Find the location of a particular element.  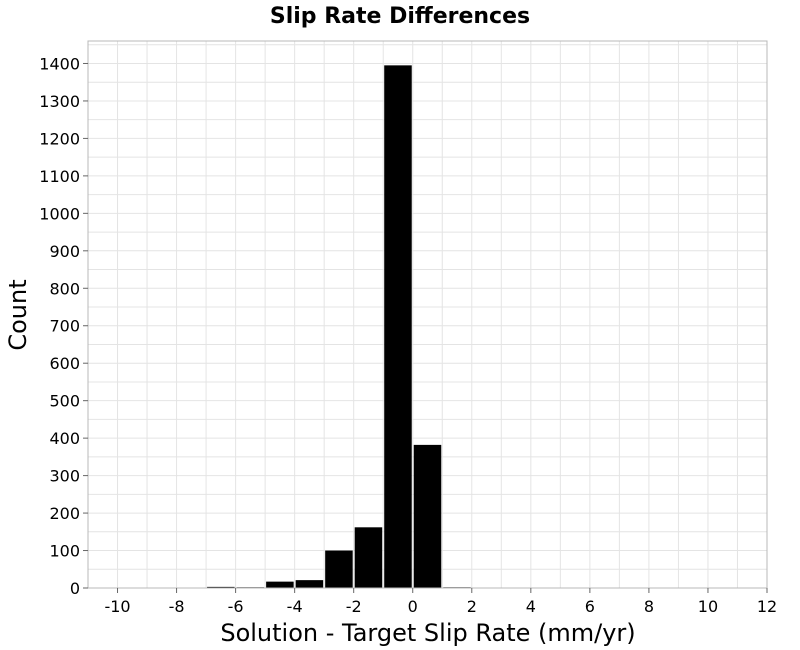

y-tick-label: 1400 is located at coordinates (59, 63).